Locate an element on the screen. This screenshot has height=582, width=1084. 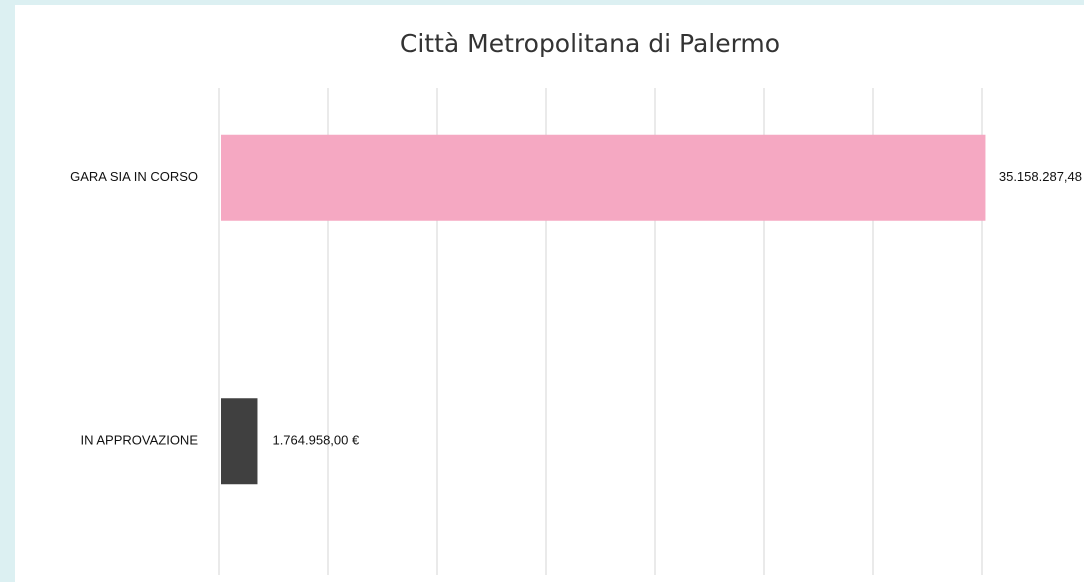
value-label: 1.764.958,00 € is located at coordinates (316, 440).